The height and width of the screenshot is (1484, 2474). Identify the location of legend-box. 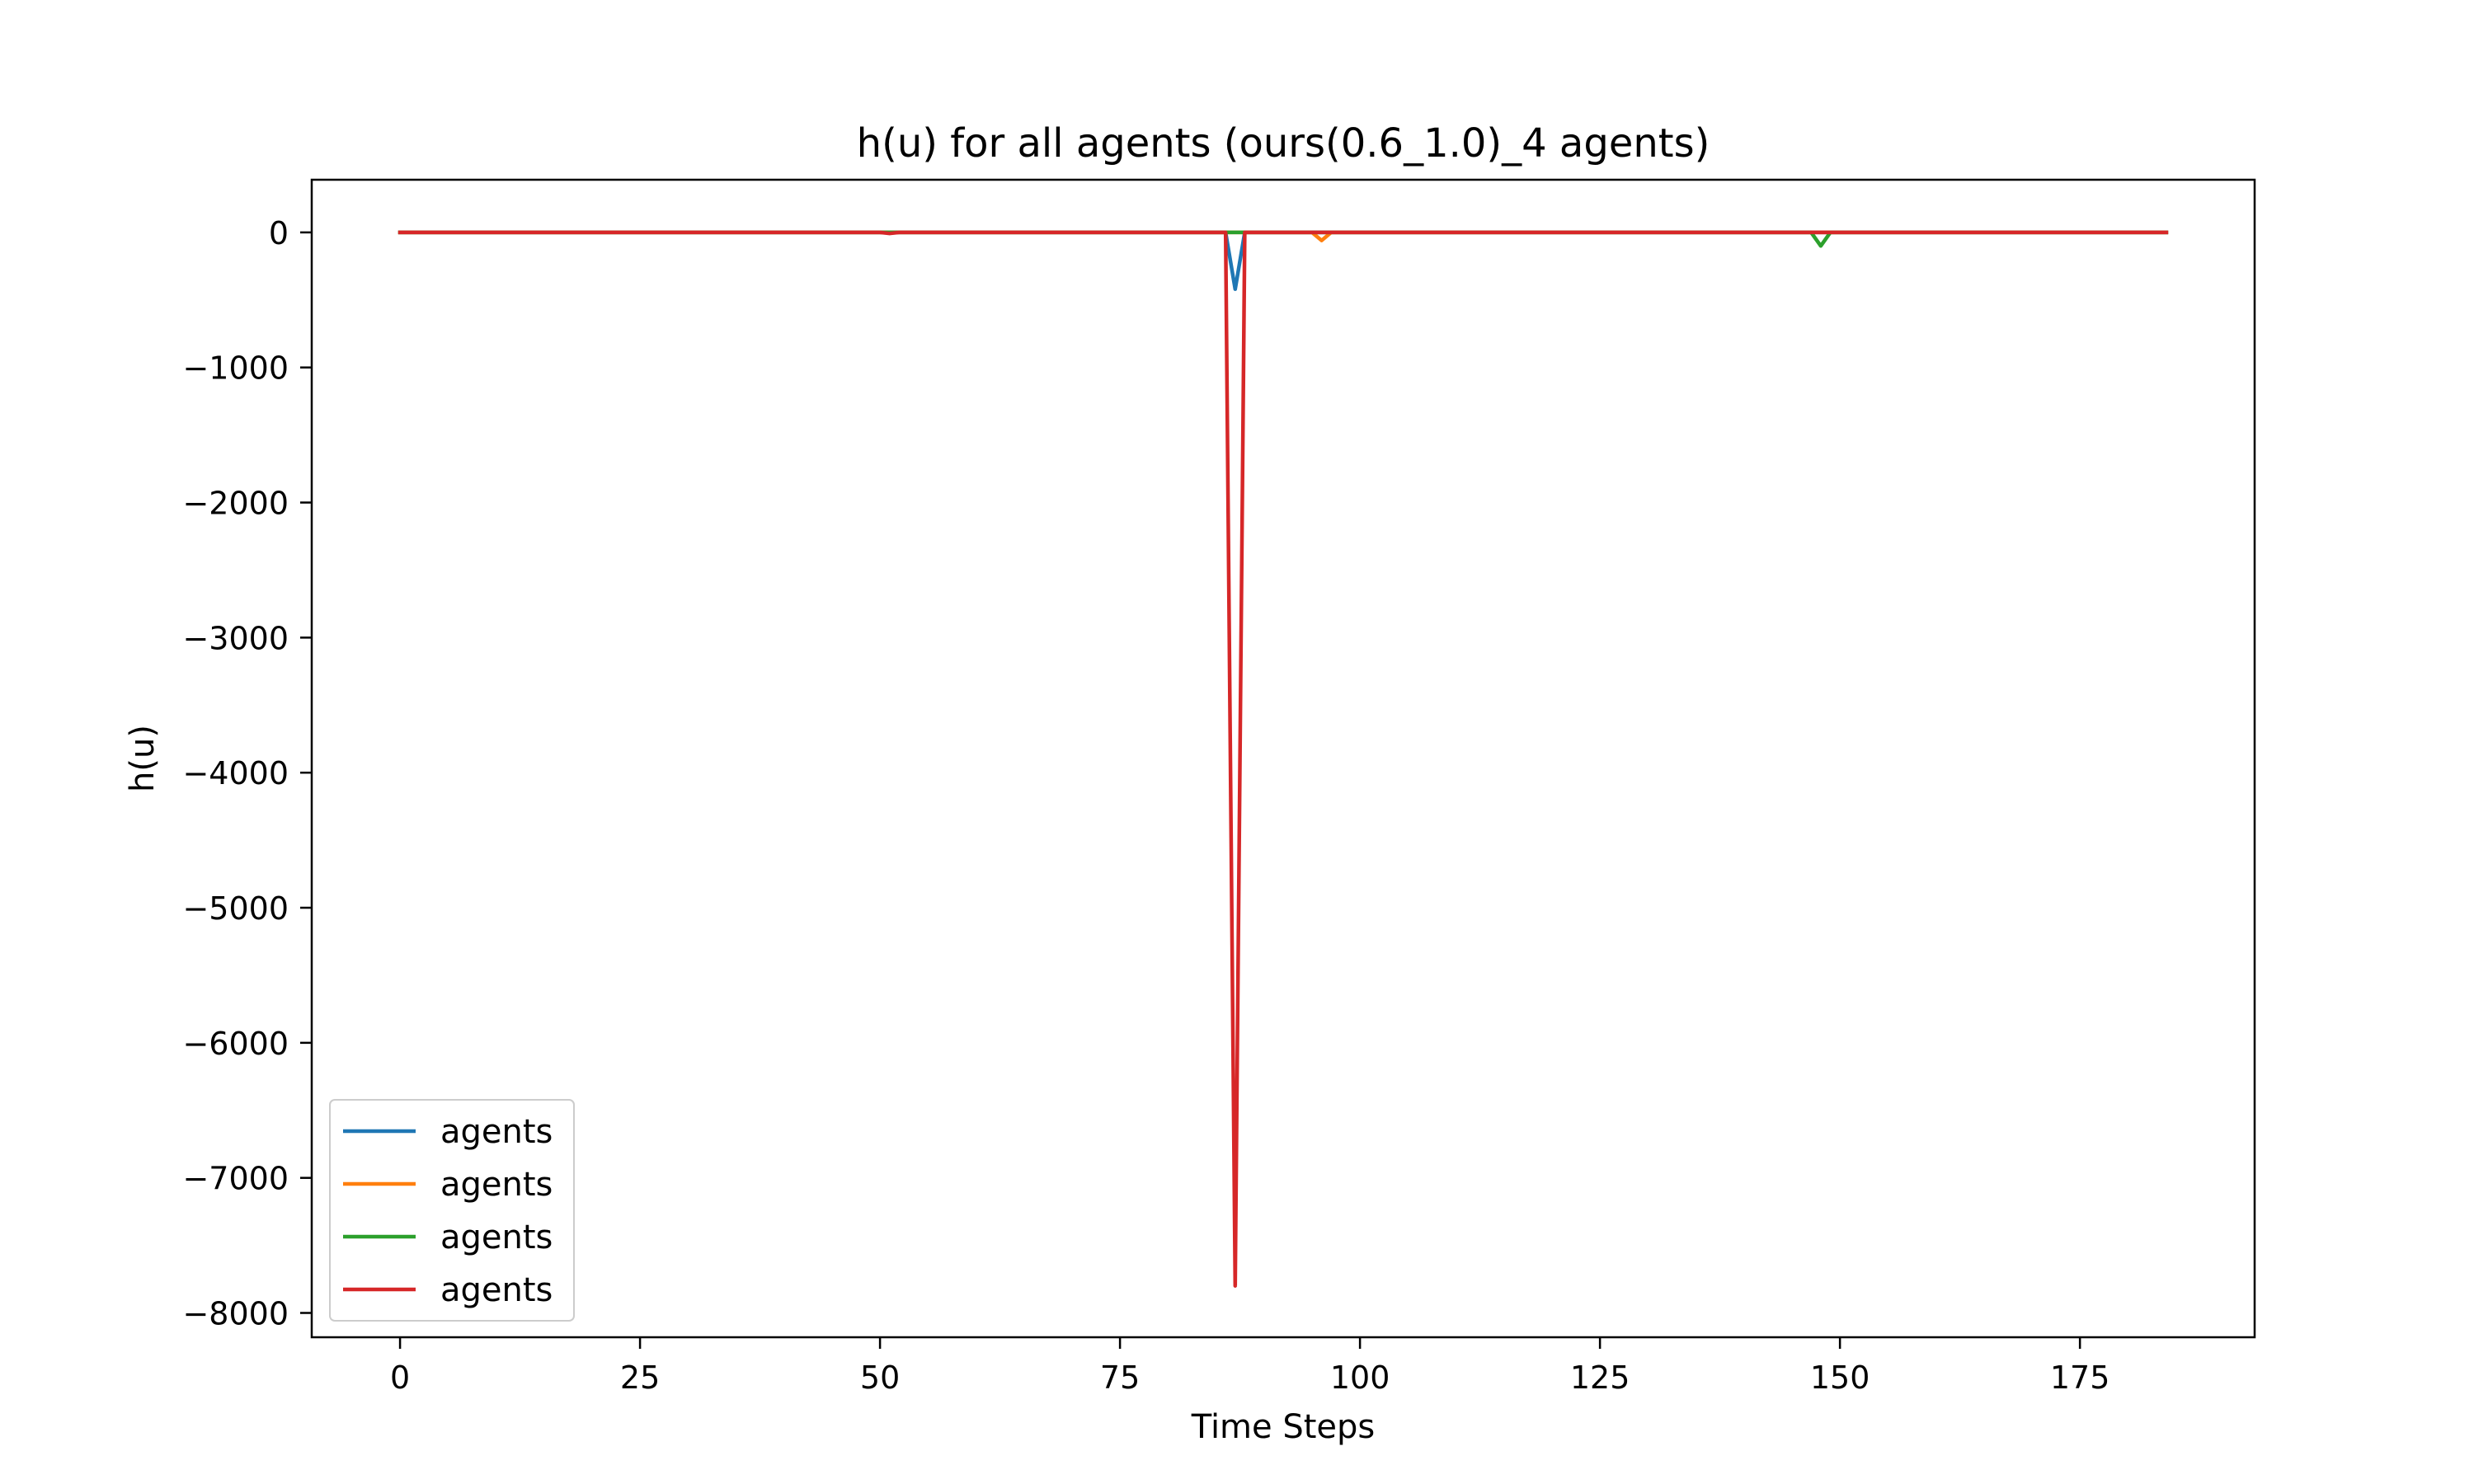
(452, 1210).